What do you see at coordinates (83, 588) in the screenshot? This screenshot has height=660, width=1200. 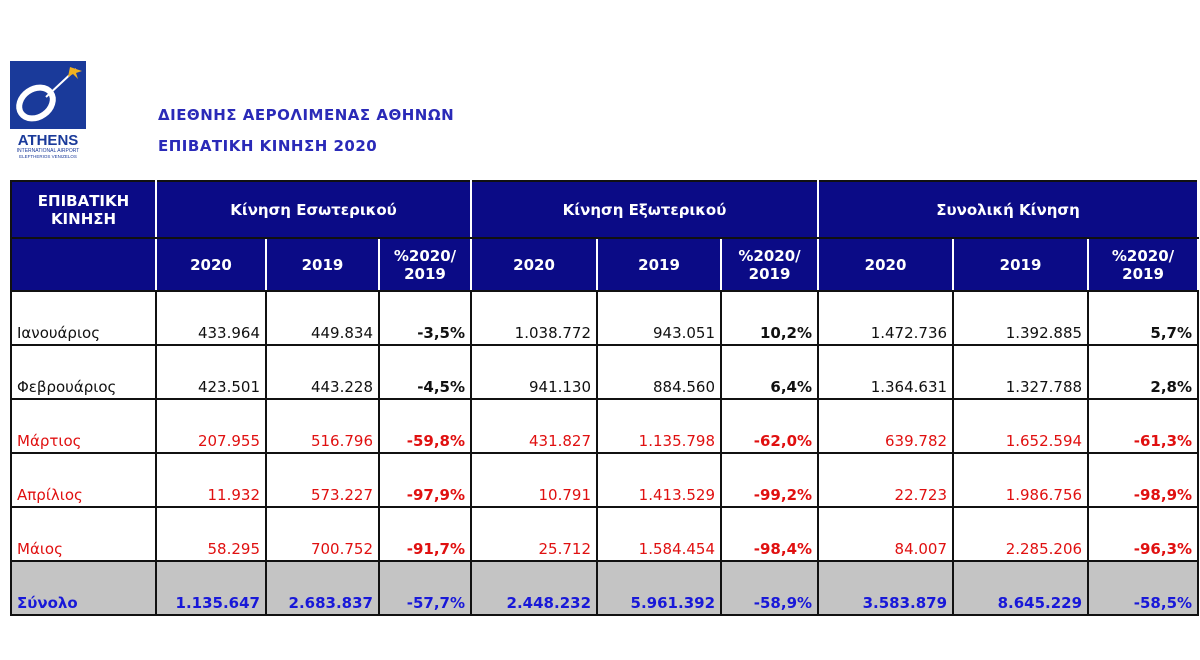 I see `month-cell: Σύνολο` at bounding box center [83, 588].